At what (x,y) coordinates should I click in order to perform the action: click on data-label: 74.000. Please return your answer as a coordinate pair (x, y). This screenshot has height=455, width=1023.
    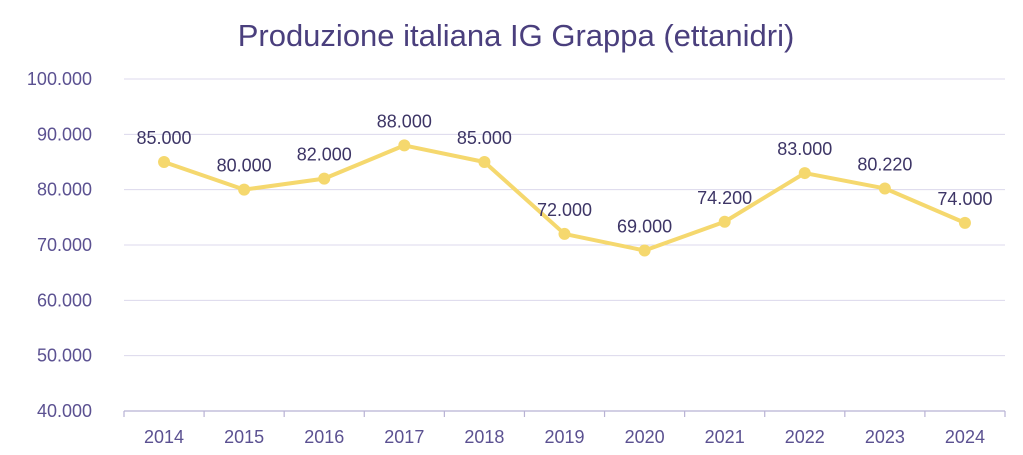
    Looking at the image, I should click on (964, 199).